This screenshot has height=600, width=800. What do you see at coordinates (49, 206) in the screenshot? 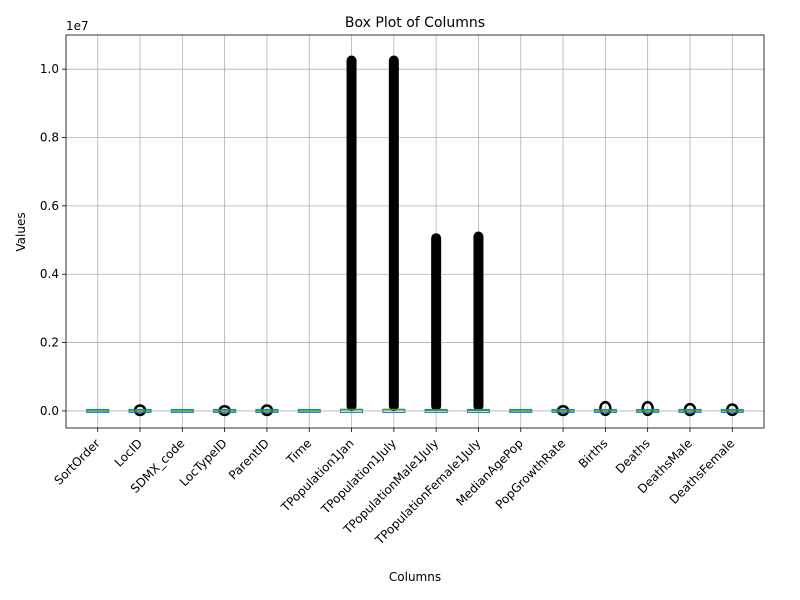
I see `y-tick-label: 0.6` at bounding box center [49, 206].